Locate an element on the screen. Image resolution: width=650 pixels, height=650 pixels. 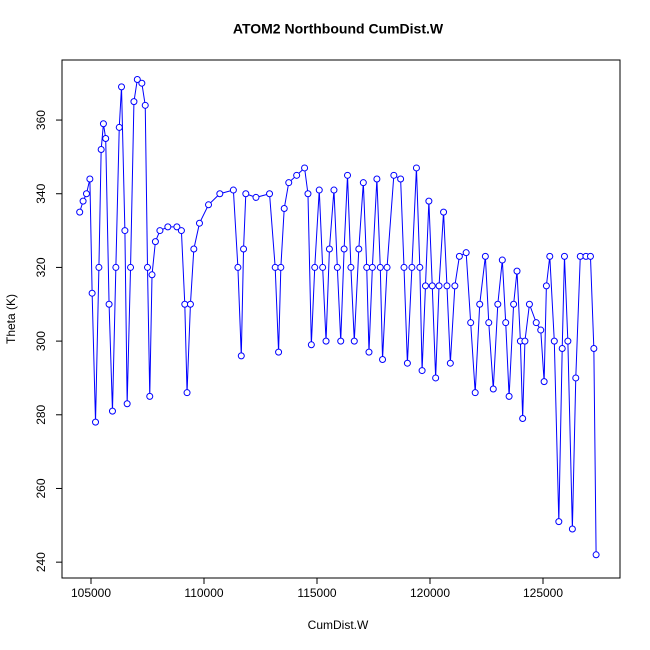
y-tick-label: 240 is located at coordinates (41, 562).